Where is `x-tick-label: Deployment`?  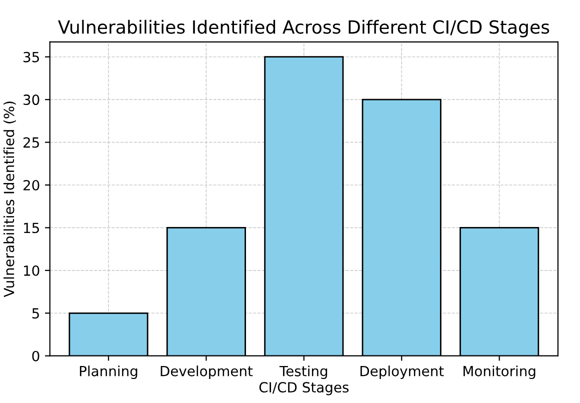
x-tick-label: Deployment is located at coordinates (402, 373).